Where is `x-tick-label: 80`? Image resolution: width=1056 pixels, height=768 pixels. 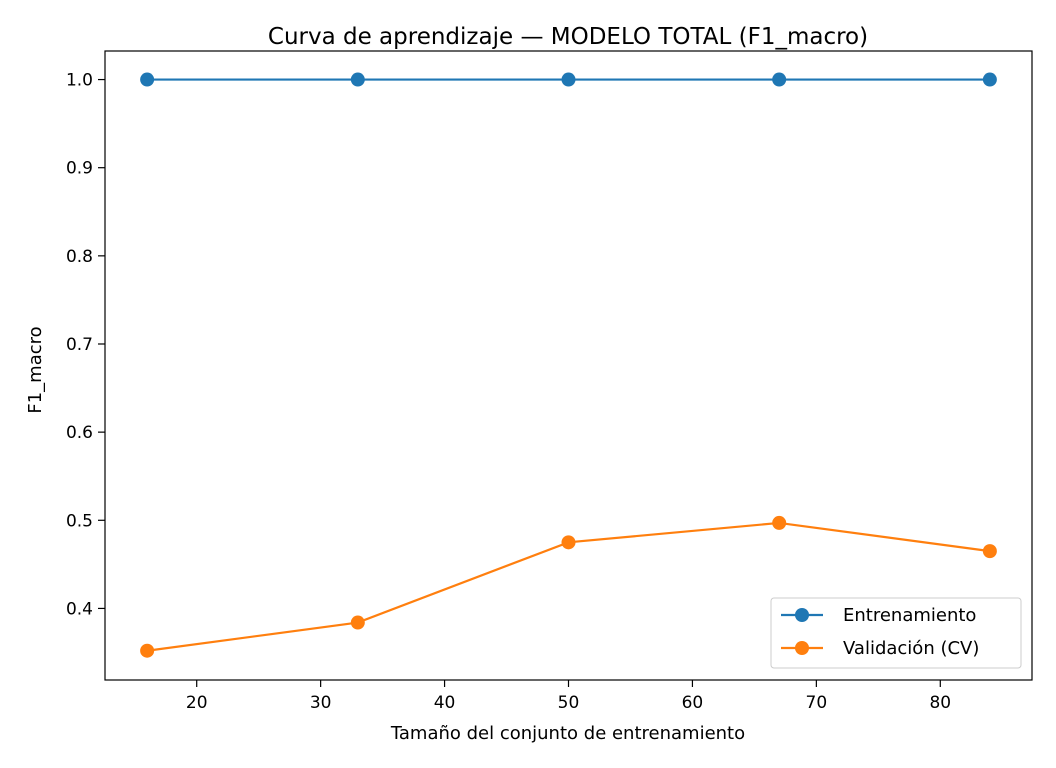
x-tick-label: 80 is located at coordinates (940, 703).